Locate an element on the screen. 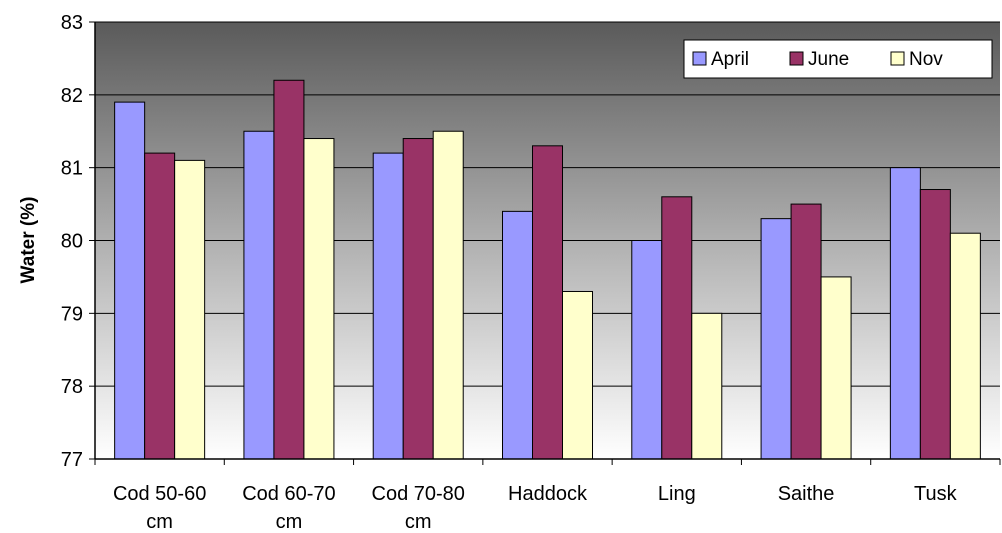 The height and width of the screenshot is (533, 1002). legend-label-april: April is located at coordinates (730, 59).